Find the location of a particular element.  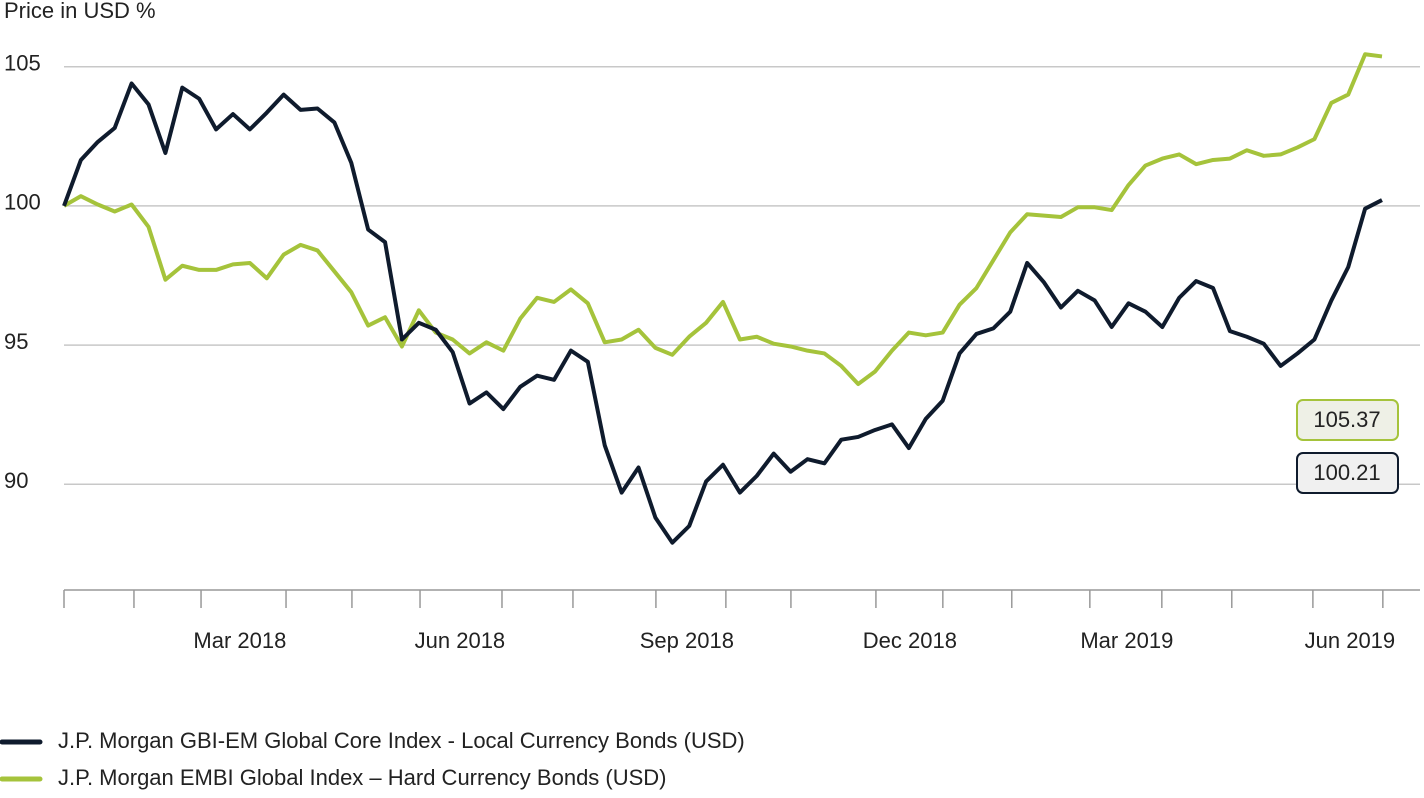

x-tick-label: Sep 2018 is located at coordinates (687, 640).